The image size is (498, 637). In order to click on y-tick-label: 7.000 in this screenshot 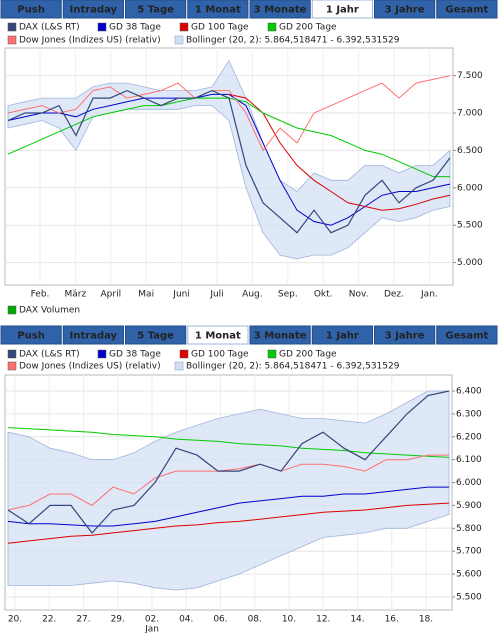, I will do `click(470, 114)`.